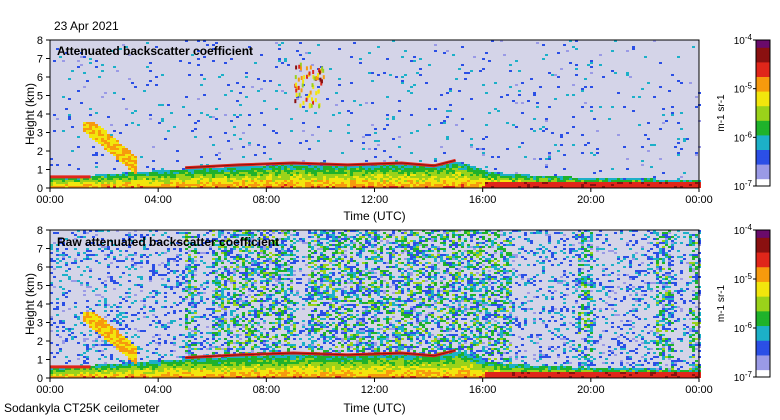  What do you see at coordinates (158, 200) in the screenshot?
I see `x-tick-label: 04:00` at bounding box center [158, 200].